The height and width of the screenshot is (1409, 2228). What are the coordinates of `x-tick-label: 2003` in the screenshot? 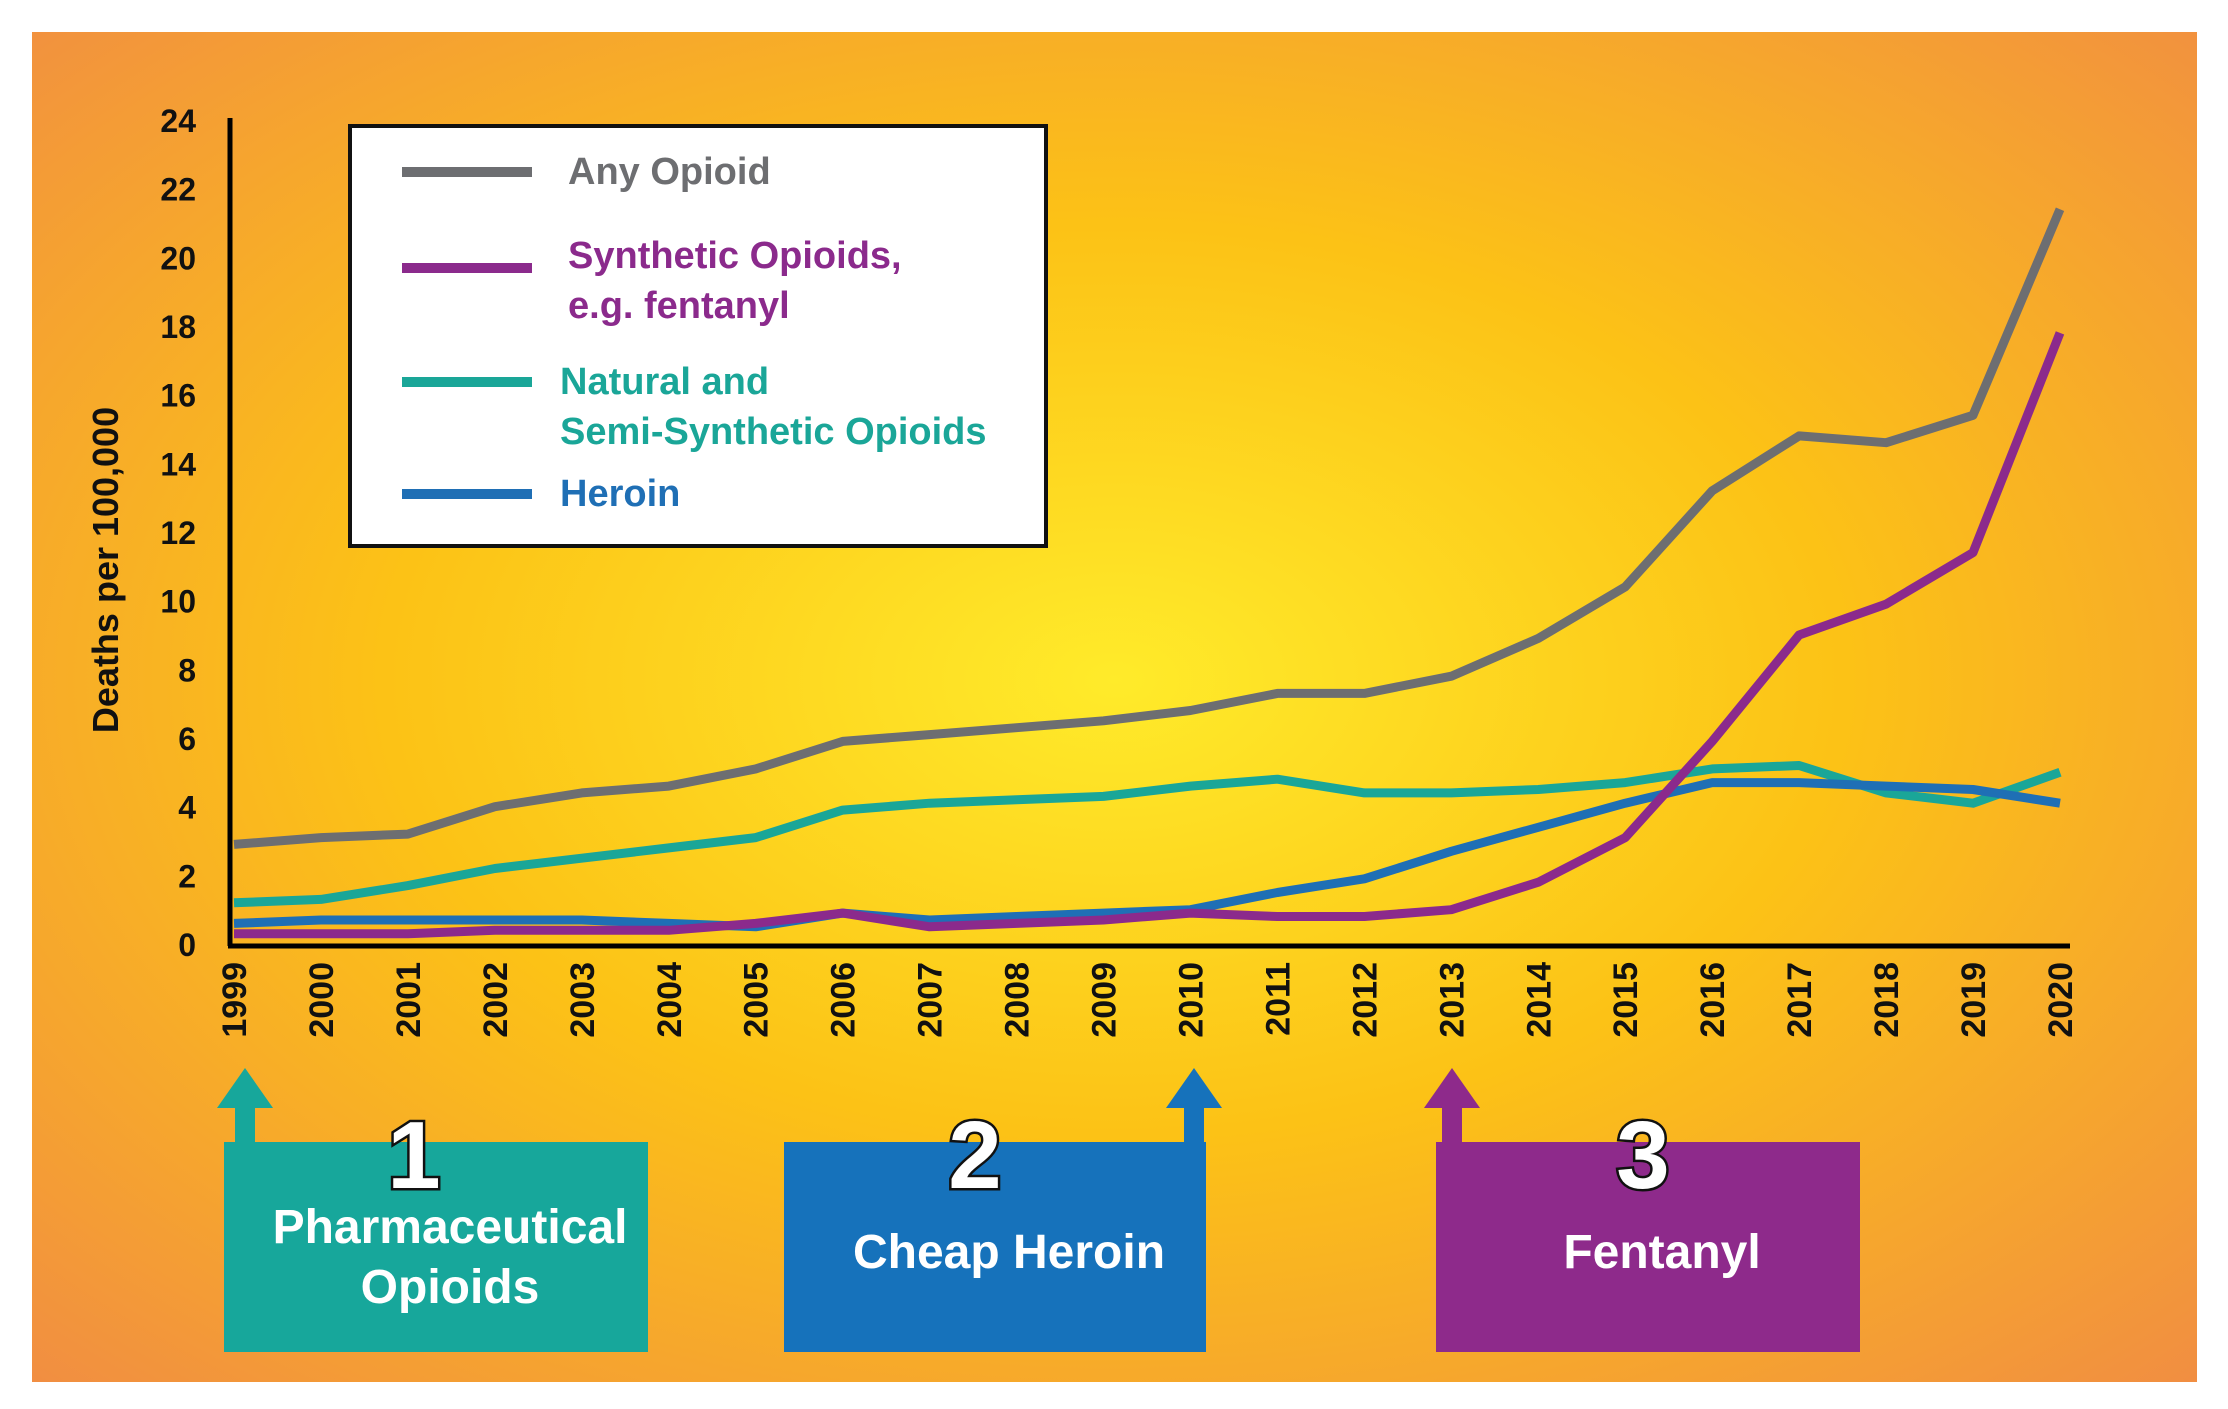 It's located at (583, 1000).